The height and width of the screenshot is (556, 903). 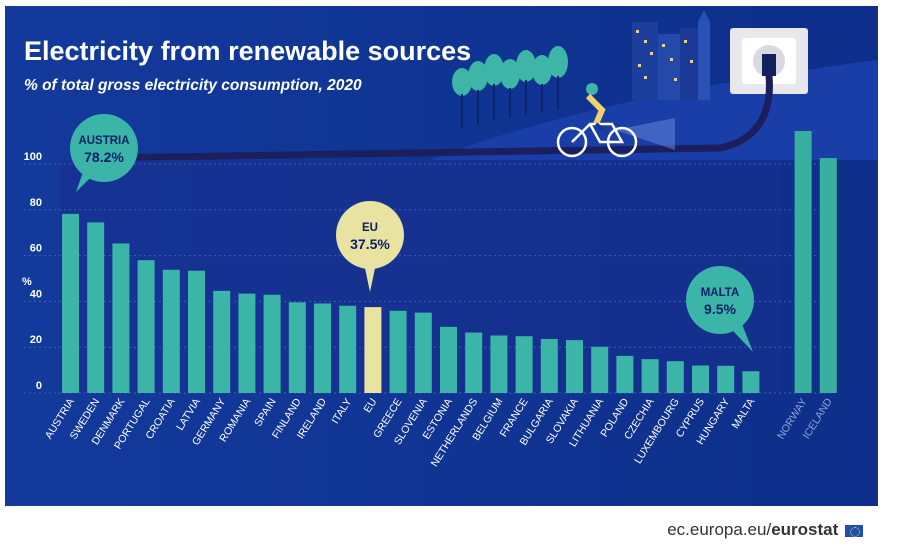 What do you see at coordinates (675, 377) in the screenshot?
I see `bar-luxembourg` at bounding box center [675, 377].